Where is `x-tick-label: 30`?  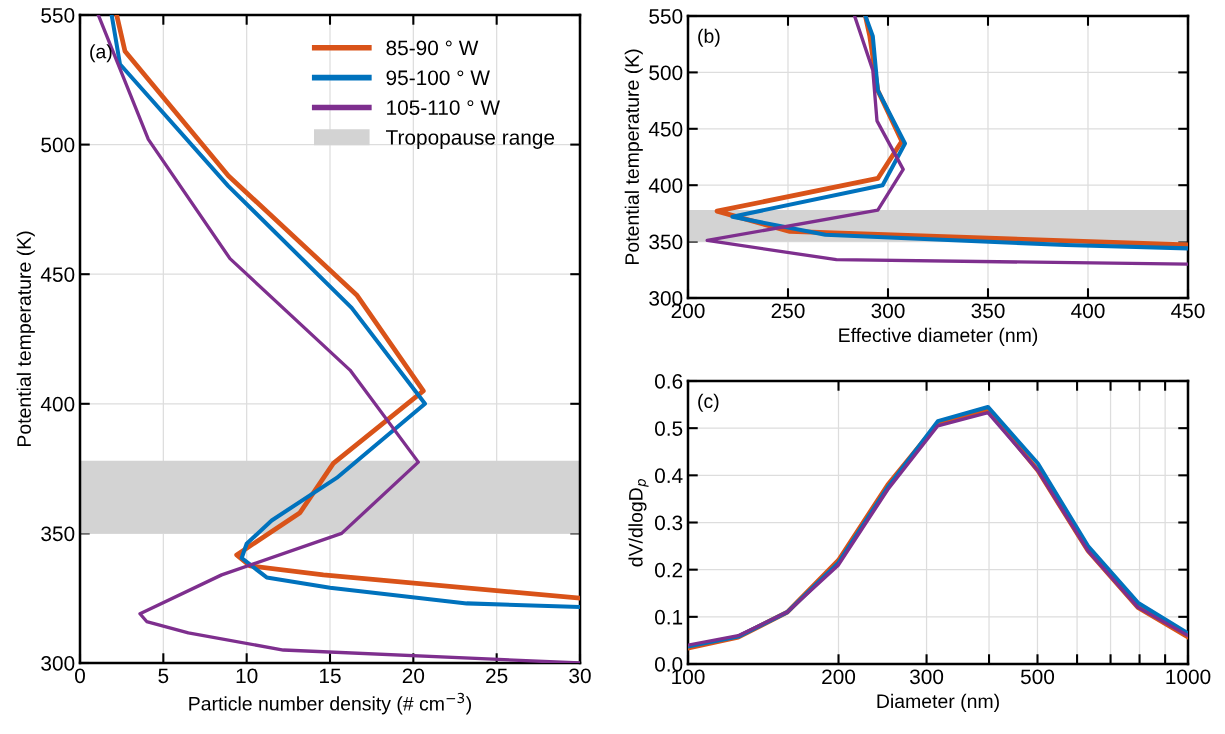
x-tick-label: 30 is located at coordinates (580, 676).